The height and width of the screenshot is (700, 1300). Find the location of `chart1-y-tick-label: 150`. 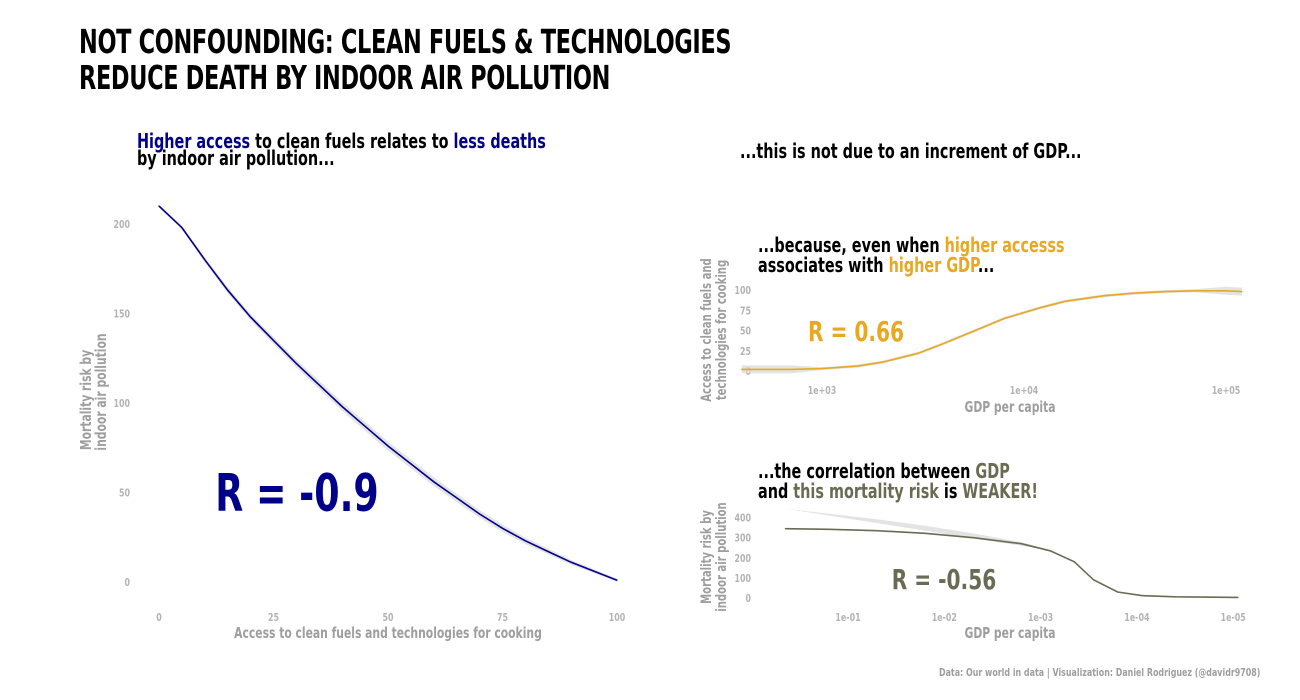

chart1-y-tick-label: 150 is located at coordinates (121, 314).